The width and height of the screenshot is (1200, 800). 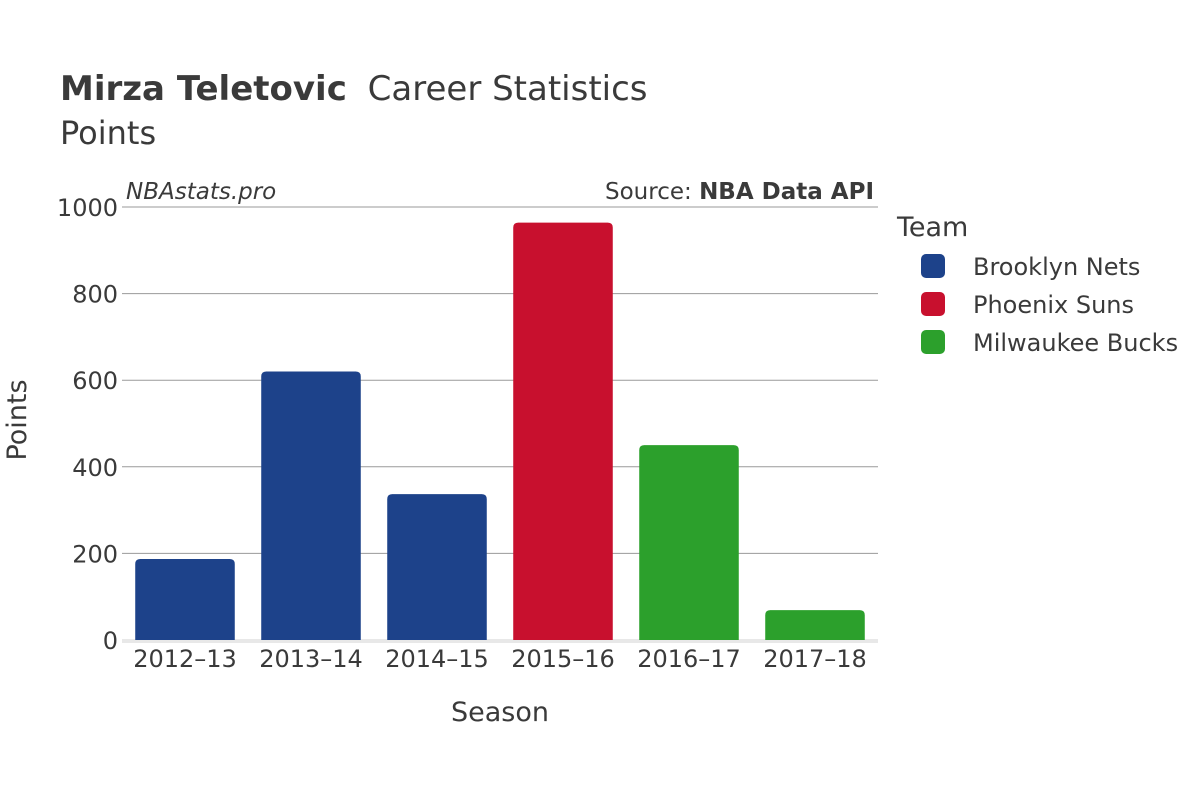 I want to click on legend: Brooklyn Nets Phoenix Suns Milwaukee Bucks, so click(x=1049, y=305).